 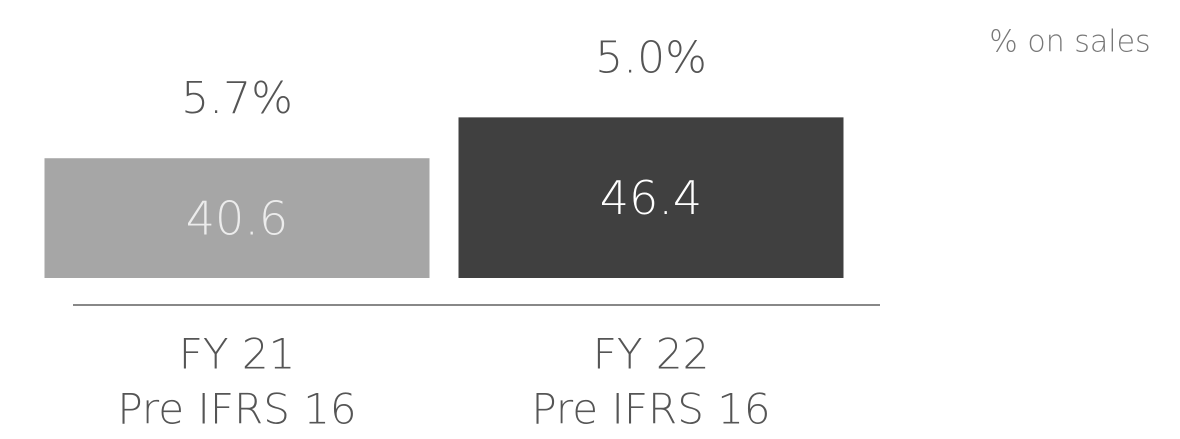 I want to click on secondary-value-label: 5.0%, so click(x=651, y=57).